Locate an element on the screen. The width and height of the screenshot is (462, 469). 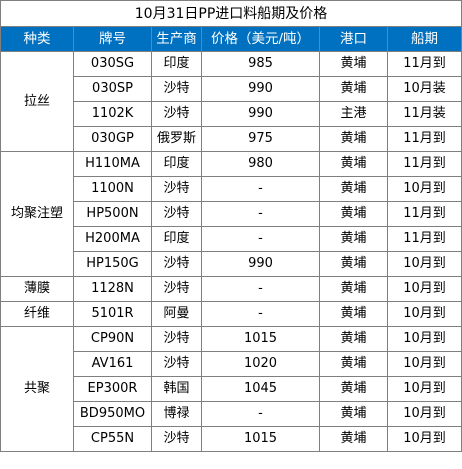
grade-cell: HP500N is located at coordinates (112, 214).